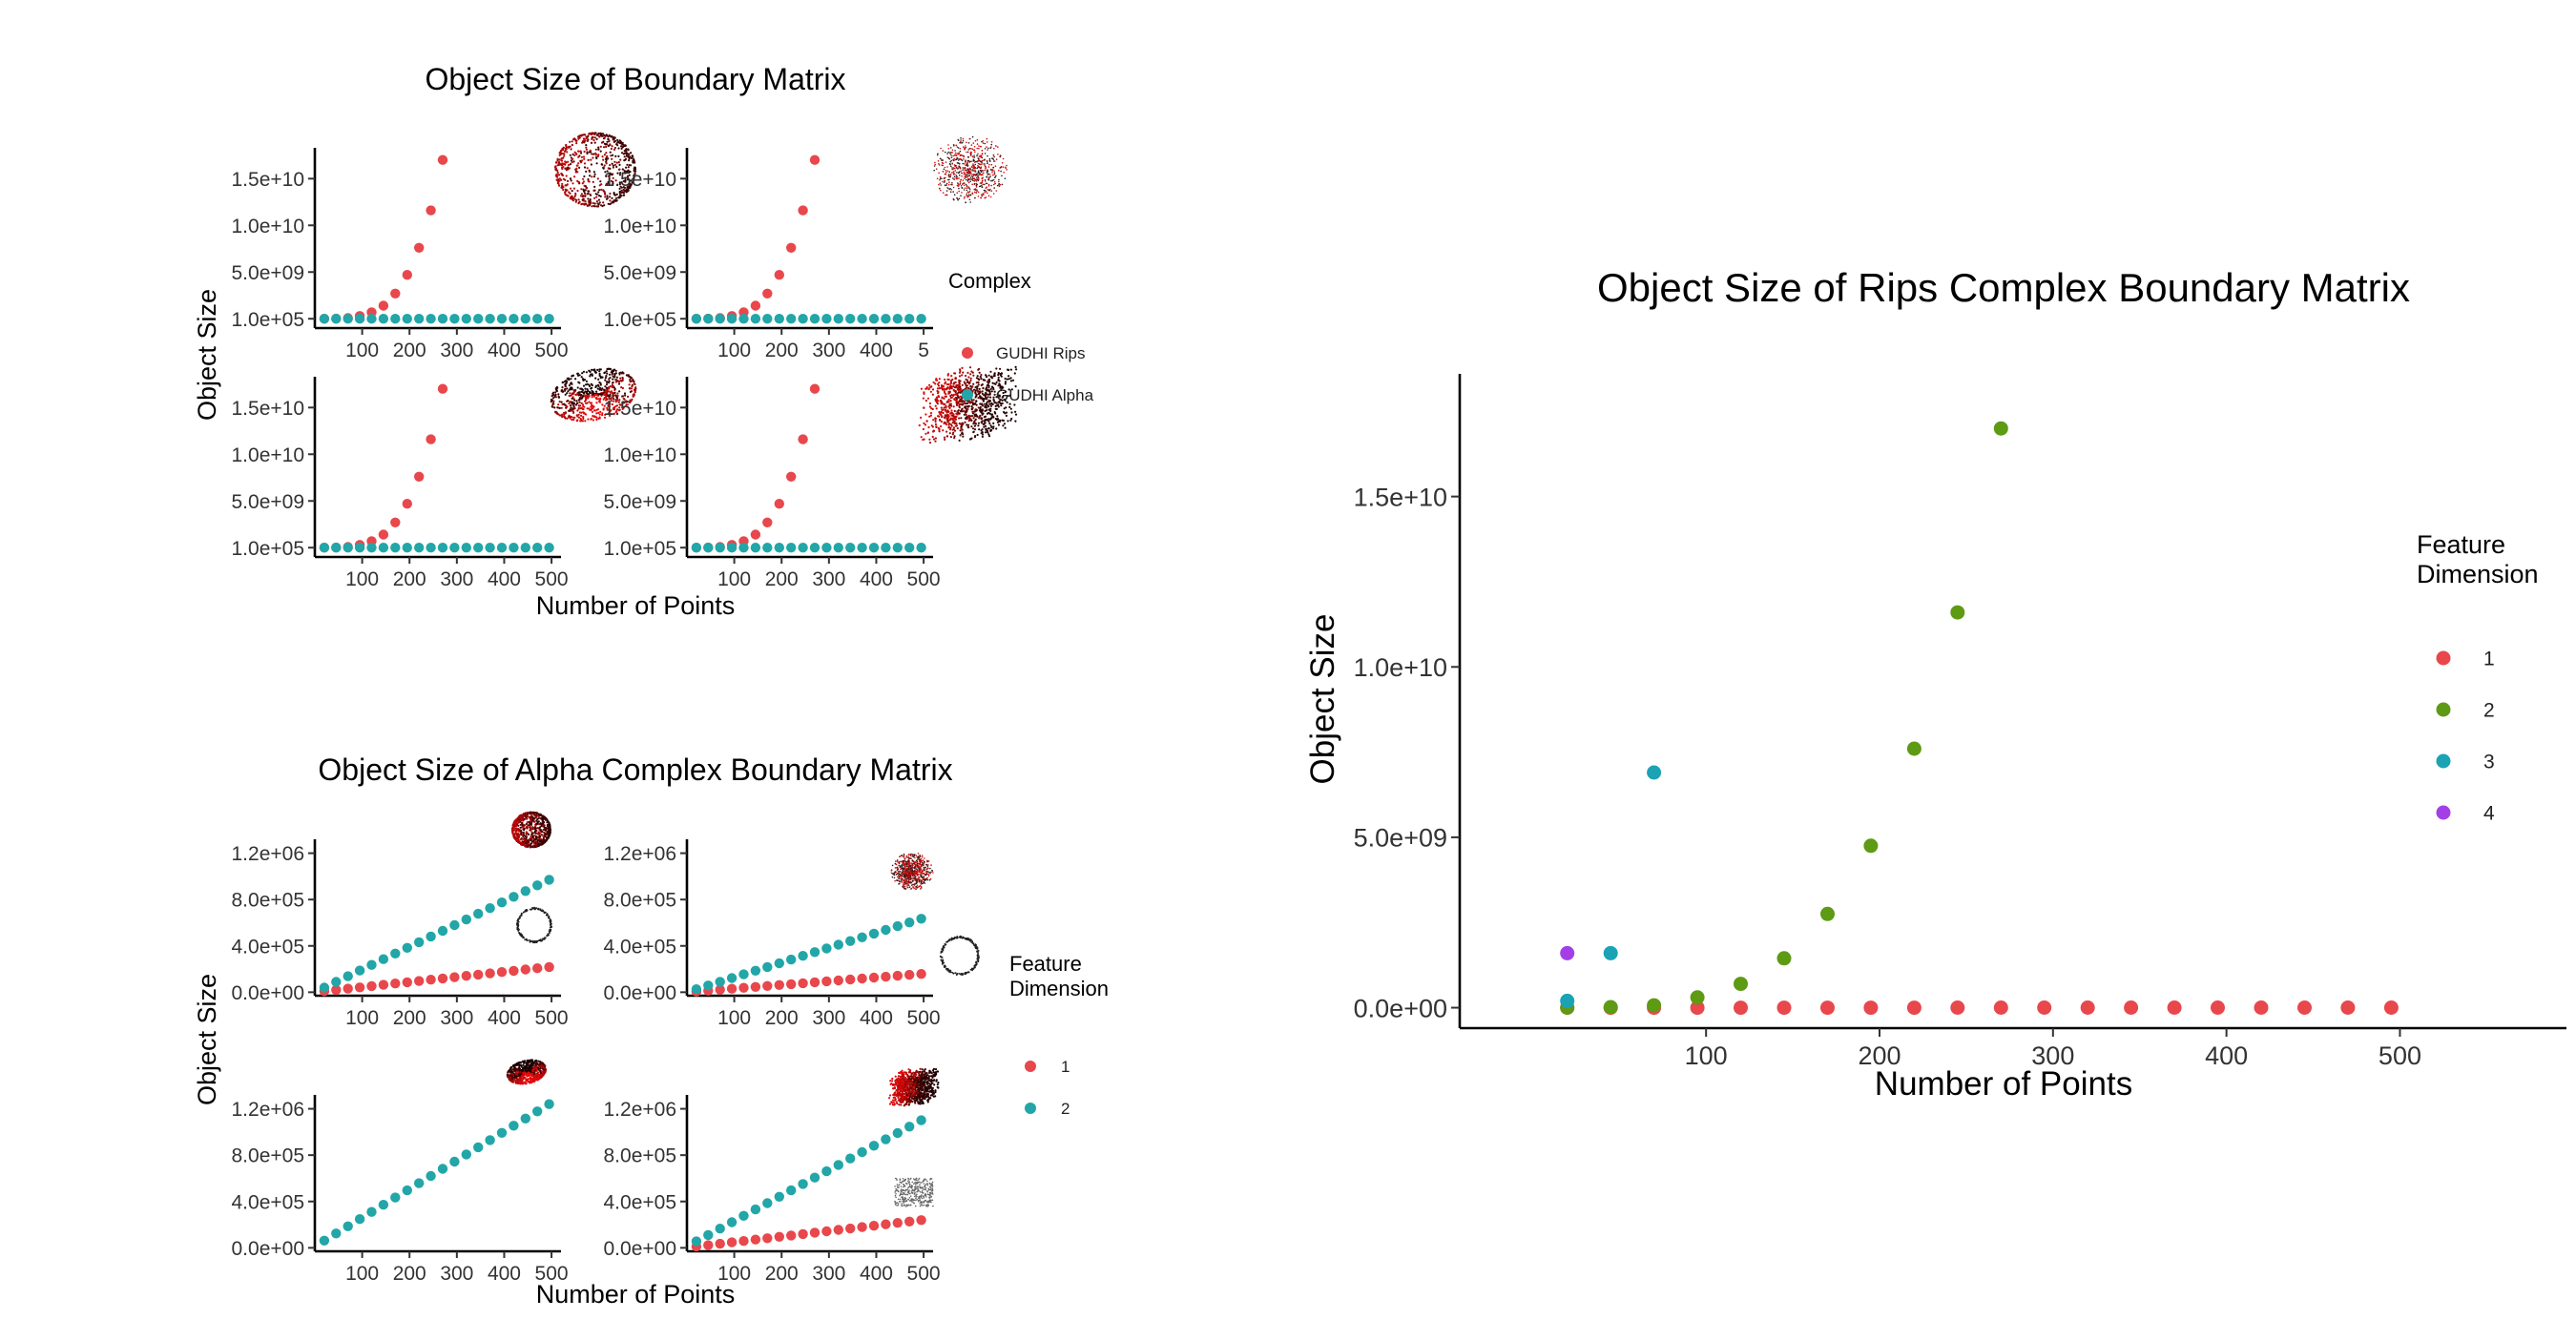 The height and width of the screenshot is (1340, 2576). What do you see at coordinates (640, 320) in the screenshot?
I see `boundary-ball-y-tick-label: 1.0e+05` at bounding box center [640, 320].